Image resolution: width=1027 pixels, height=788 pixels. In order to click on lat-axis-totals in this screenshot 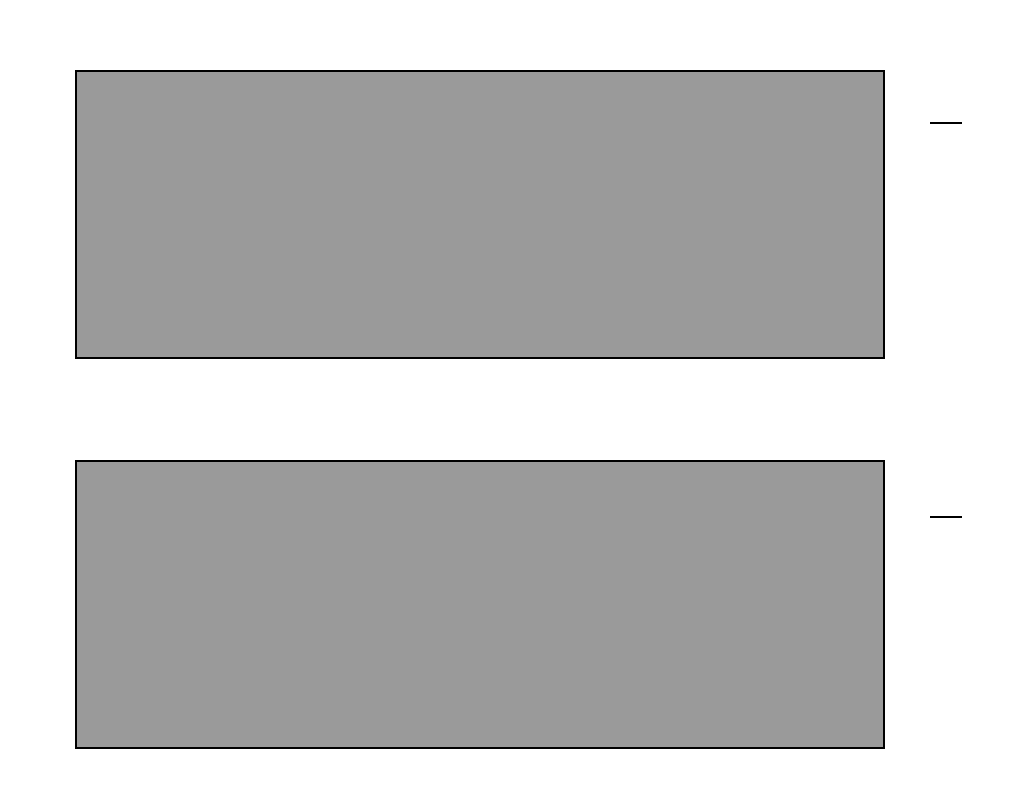, I will do `click(35, 214)`.